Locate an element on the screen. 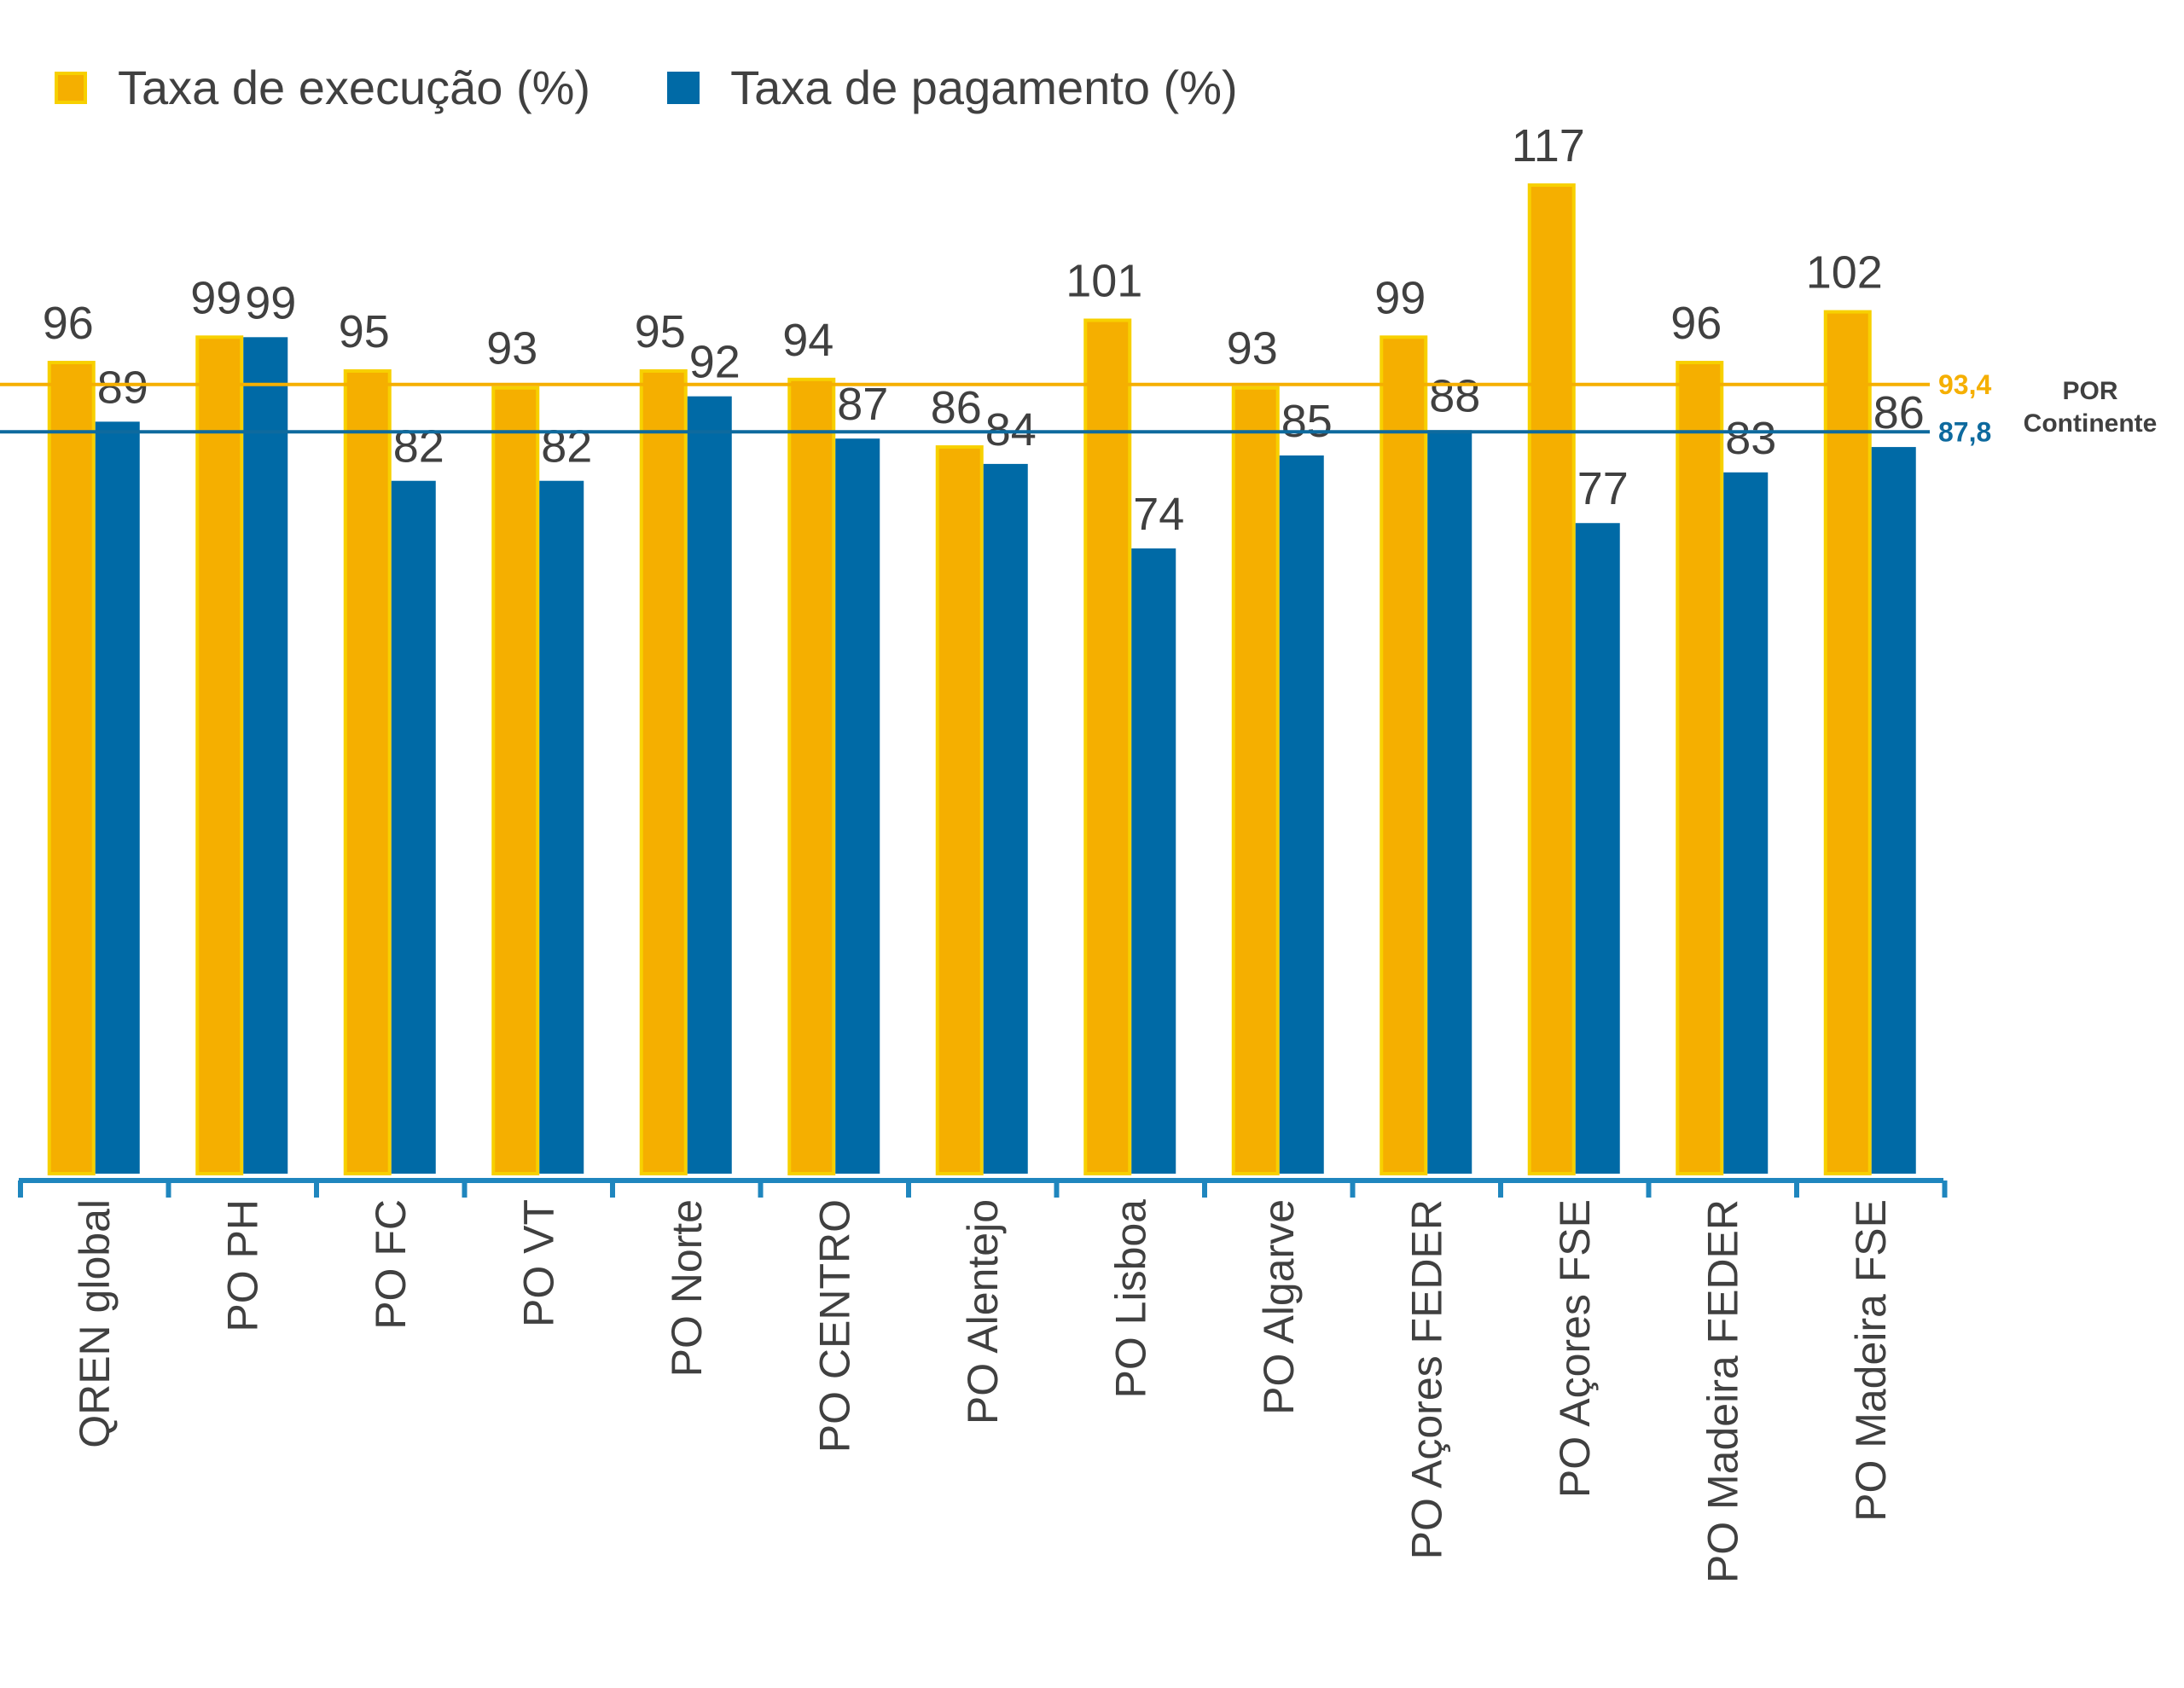 The image size is (2184, 1688). reference-note: POR Continente is located at coordinates (2090, 407).